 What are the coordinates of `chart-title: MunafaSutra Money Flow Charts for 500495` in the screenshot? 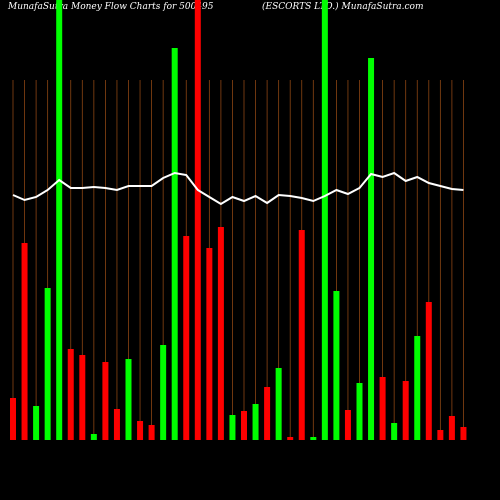 It's located at (110, 7).